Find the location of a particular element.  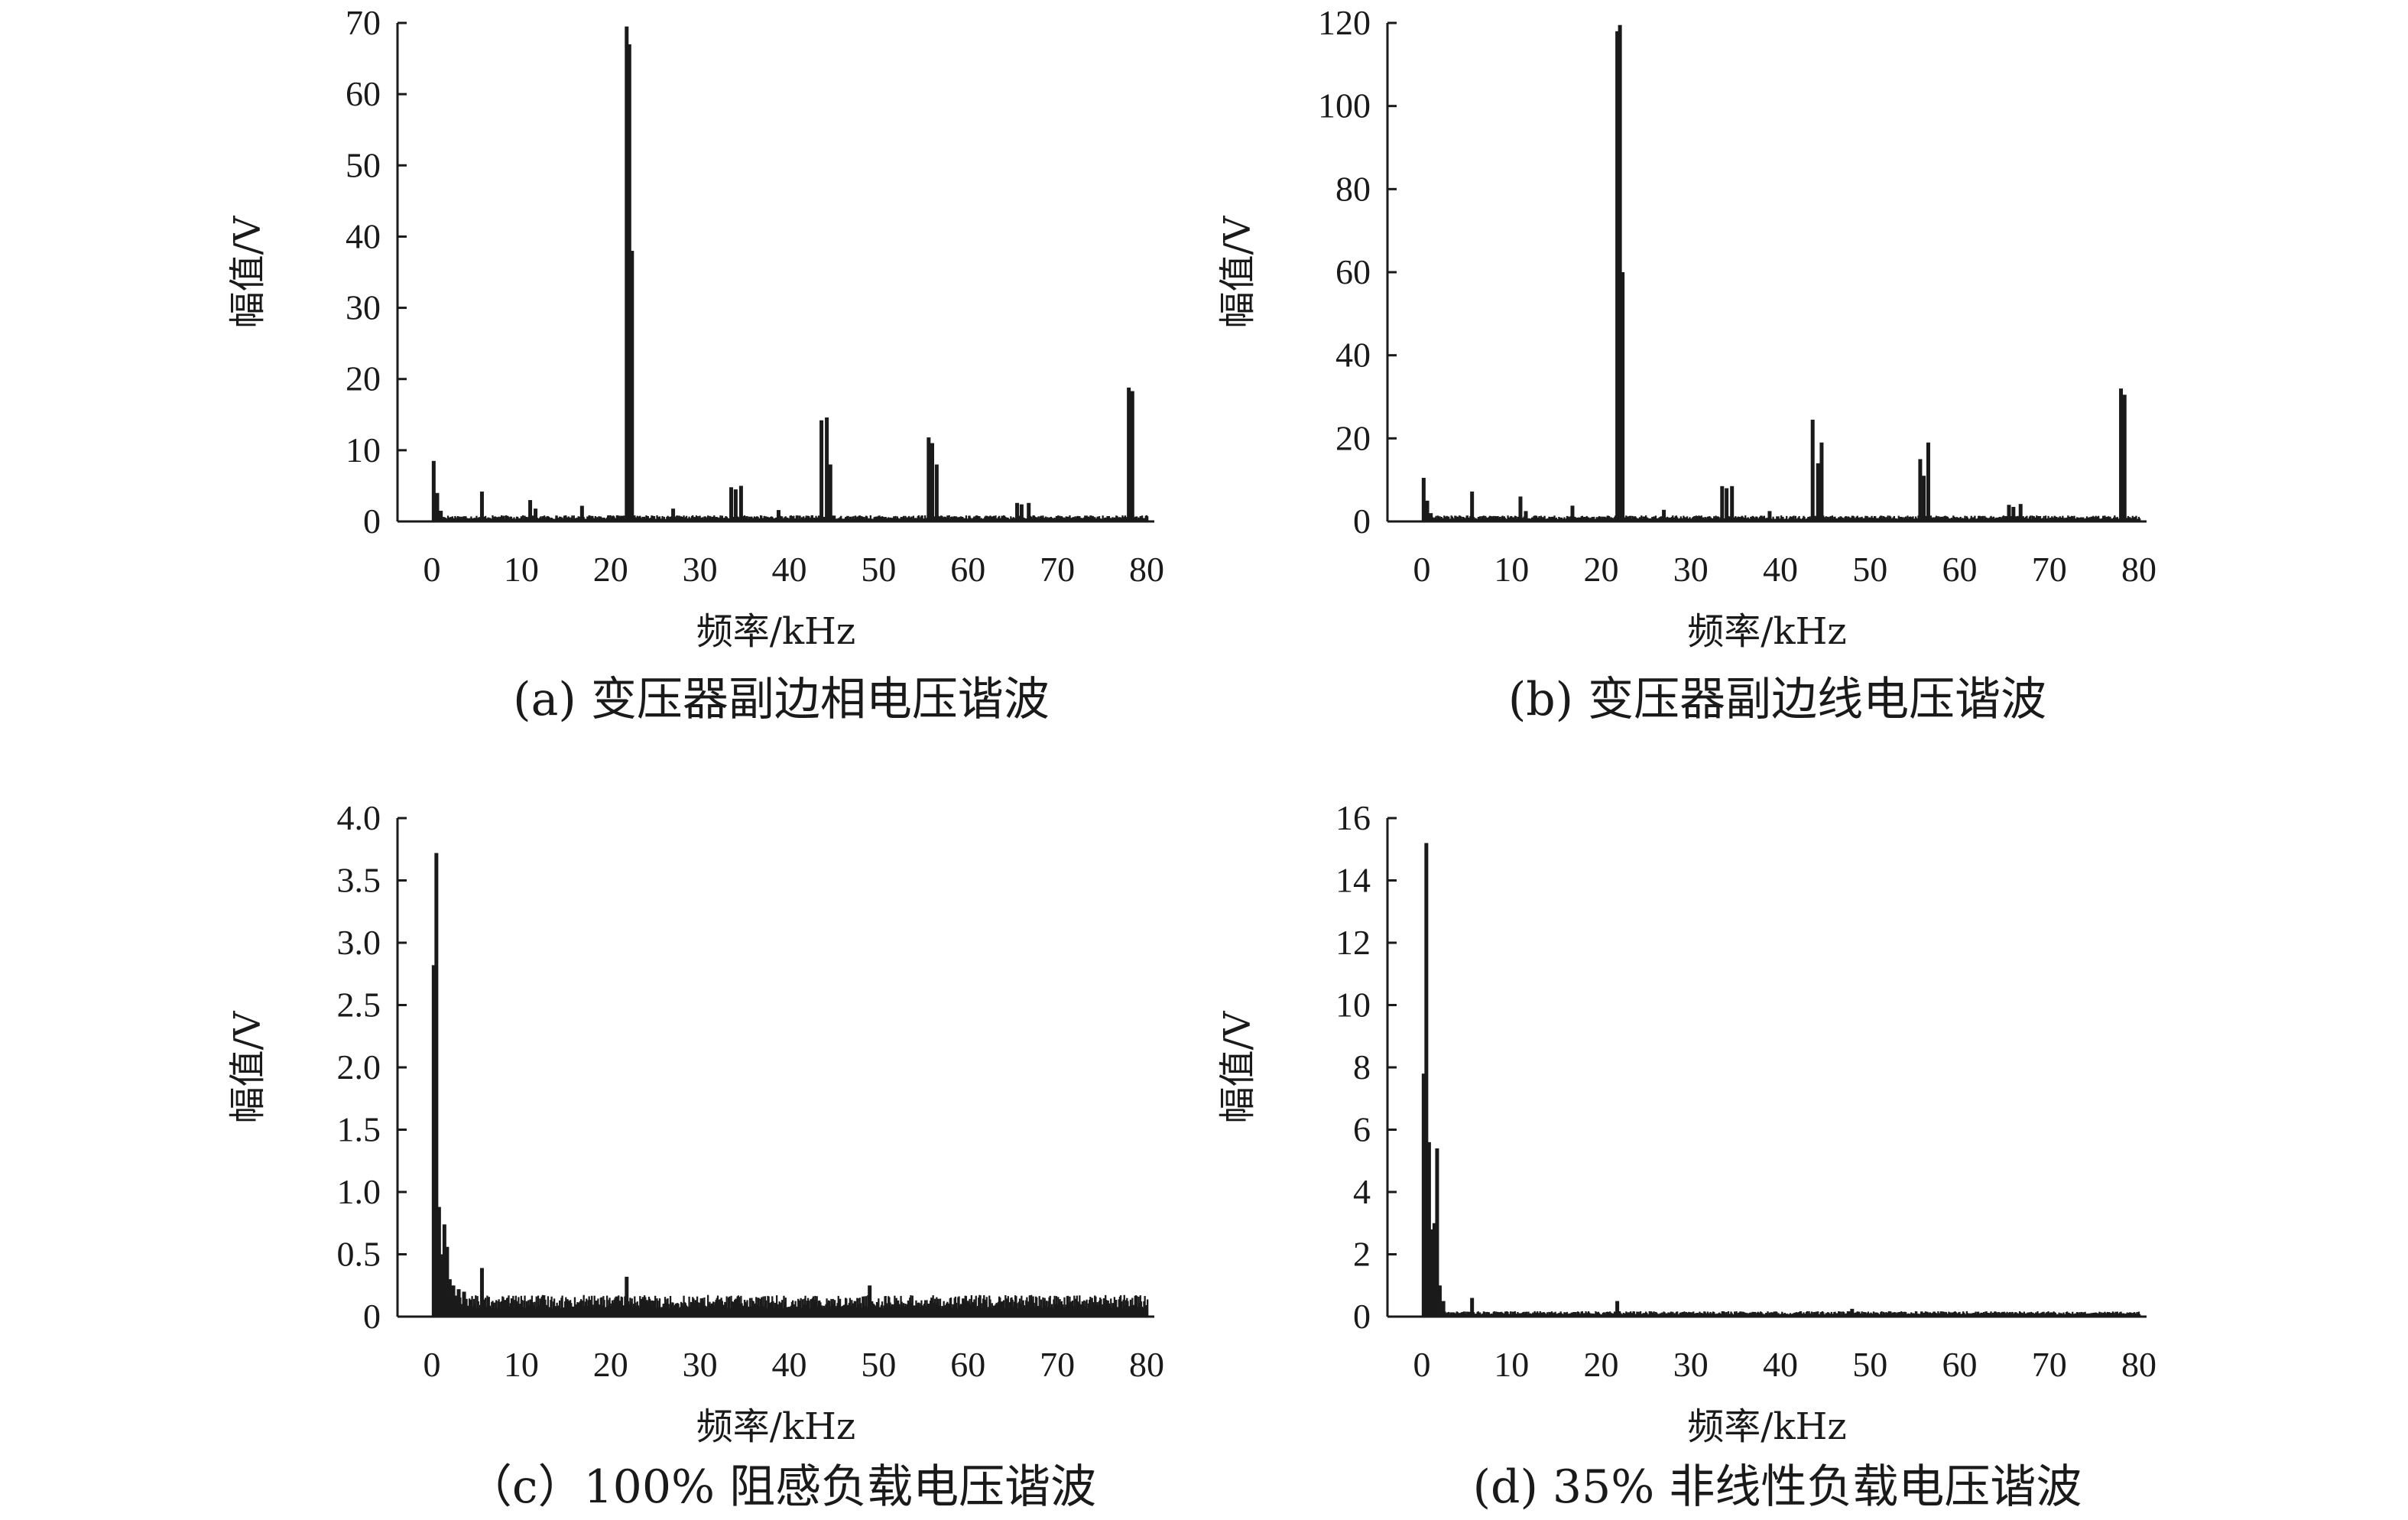

y-tick-label: 20 is located at coordinates (1353, 437).